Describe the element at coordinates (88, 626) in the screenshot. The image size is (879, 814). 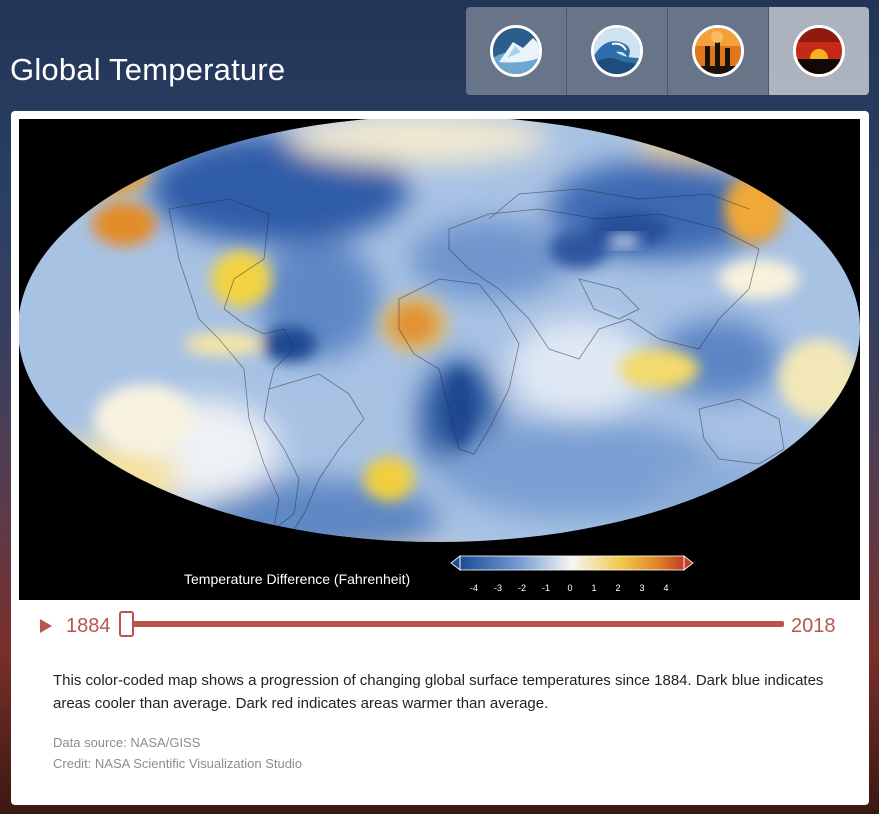
I see `start-year: 1884` at that location.